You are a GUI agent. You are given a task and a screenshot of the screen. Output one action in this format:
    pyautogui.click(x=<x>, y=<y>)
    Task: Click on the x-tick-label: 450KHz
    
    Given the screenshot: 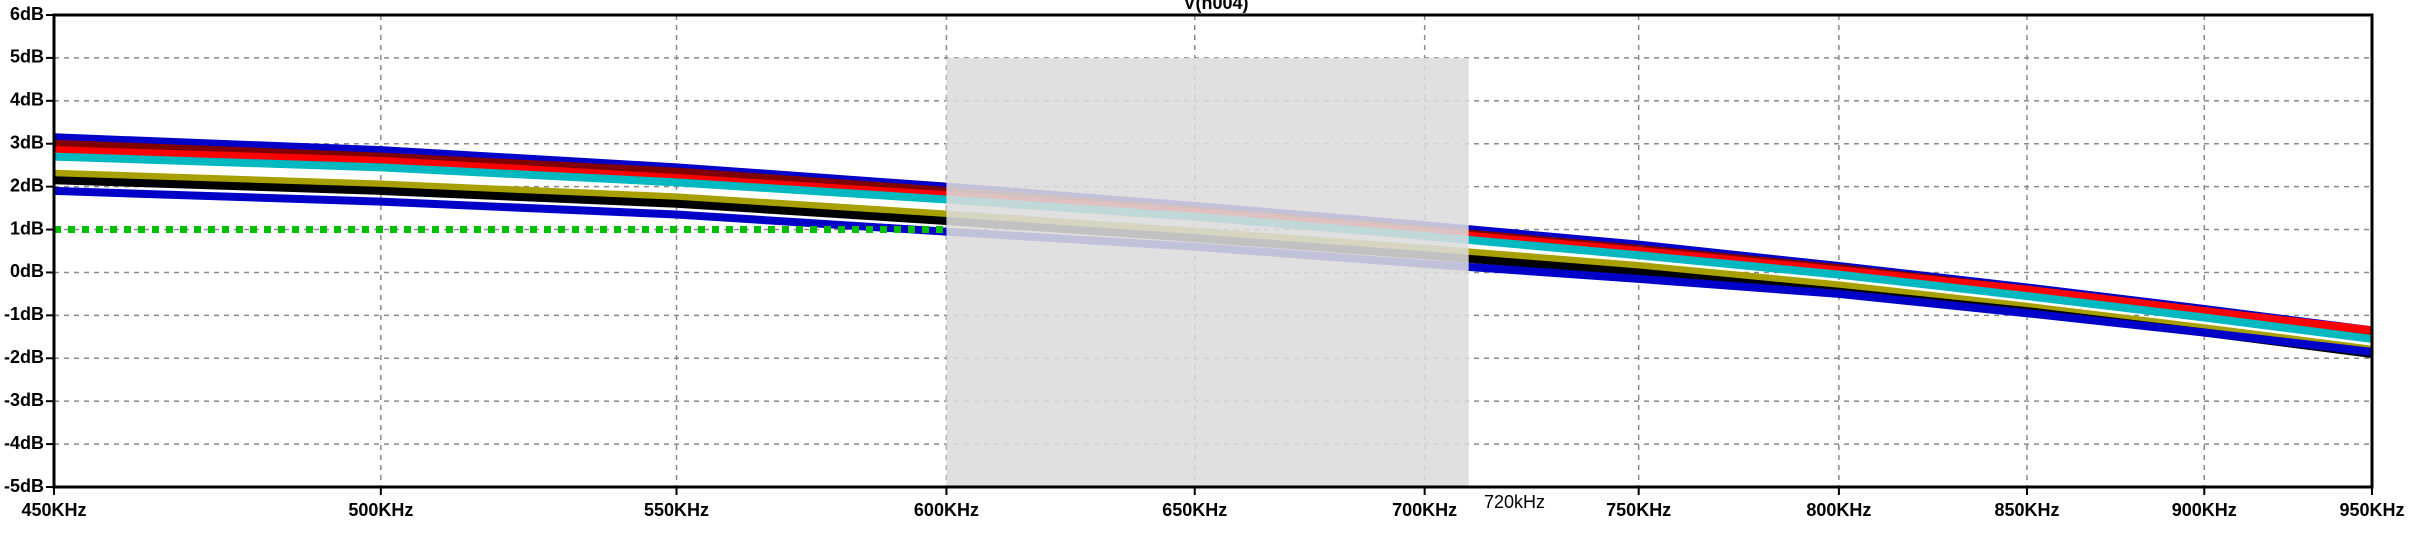 What is the action you would take?
    pyautogui.click(x=53, y=510)
    